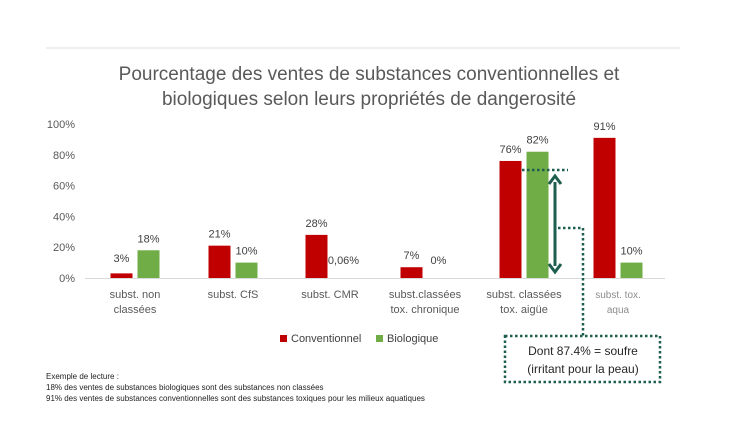 Image resolution: width=738 pixels, height=422 pixels. What do you see at coordinates (510, 150) in the screenshot?
I see `data-label: 76%` at bounding box center [510, 150].